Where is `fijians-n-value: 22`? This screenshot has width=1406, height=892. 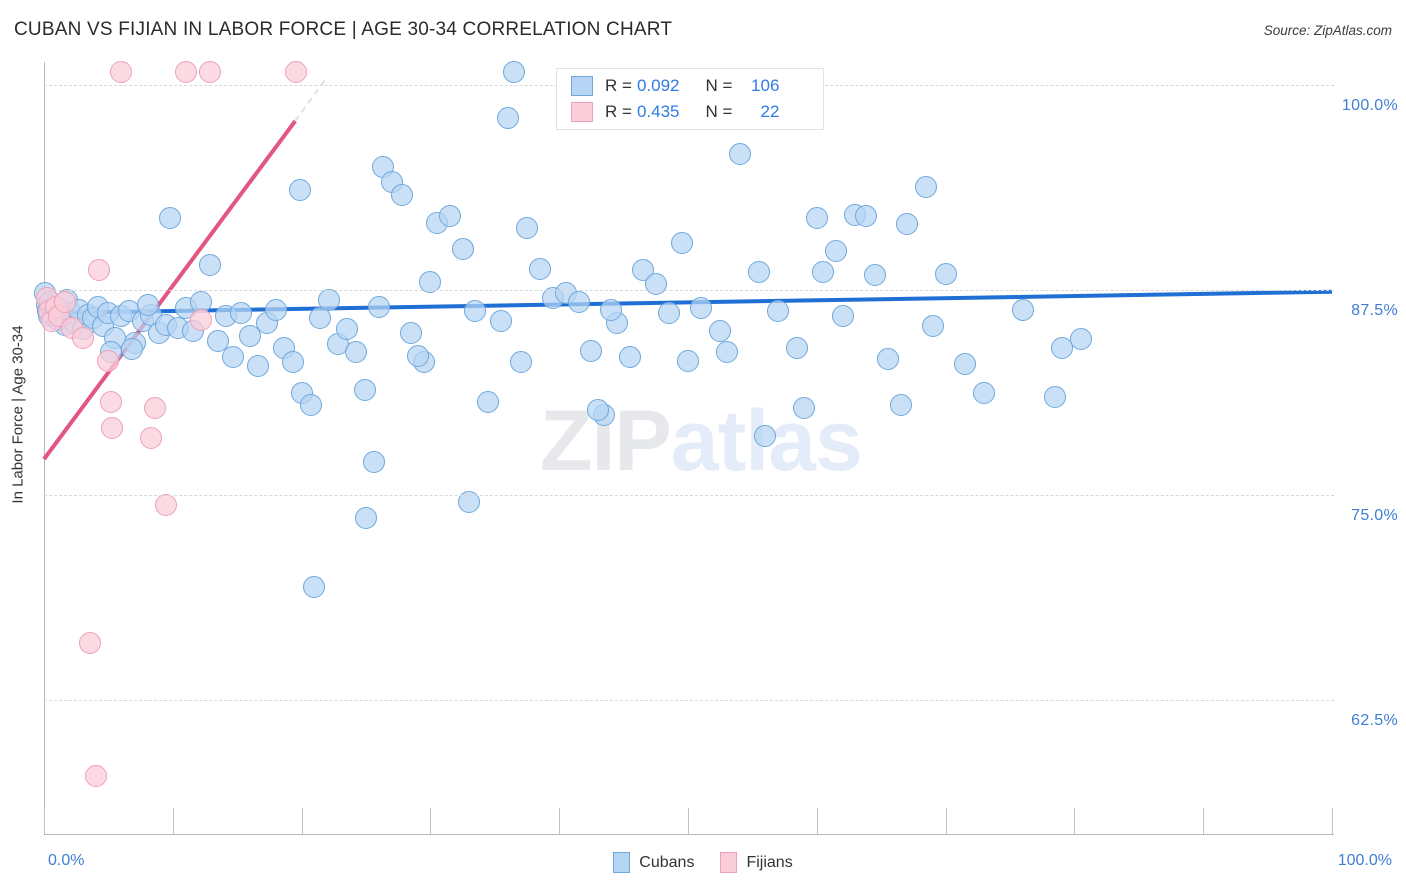 fijians-n-value: 22 is located at coordinates (770, 111).